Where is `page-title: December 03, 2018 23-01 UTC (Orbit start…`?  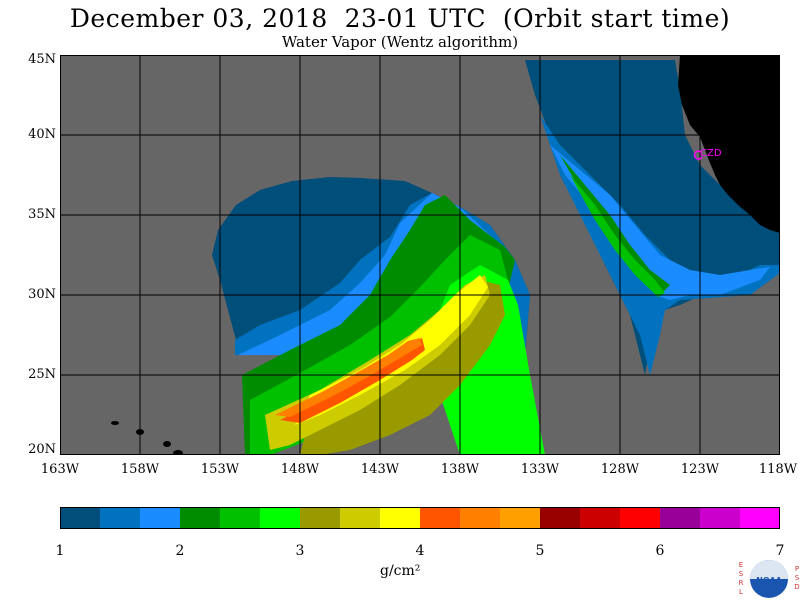
page-title: December 03, 2018 23-01 UTC (Orbit start… is located at coordinates (400, 18).